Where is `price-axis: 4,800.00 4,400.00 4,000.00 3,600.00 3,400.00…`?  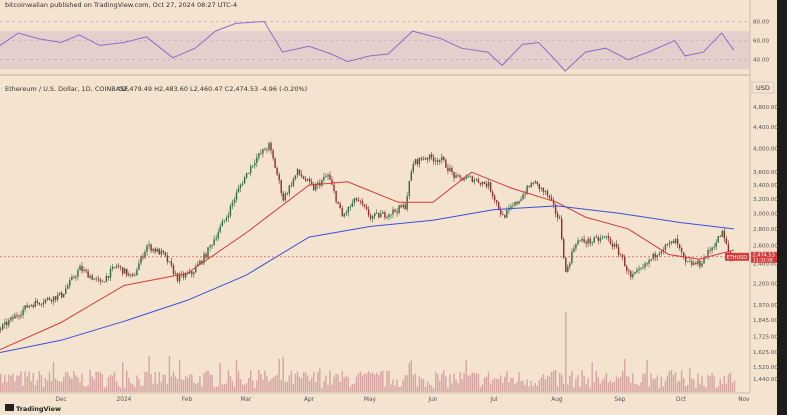 price-axis: 4,800.00 4,400.00 4,000.00 3,600.00 3,400.00… is located at coordinates (751, 244).